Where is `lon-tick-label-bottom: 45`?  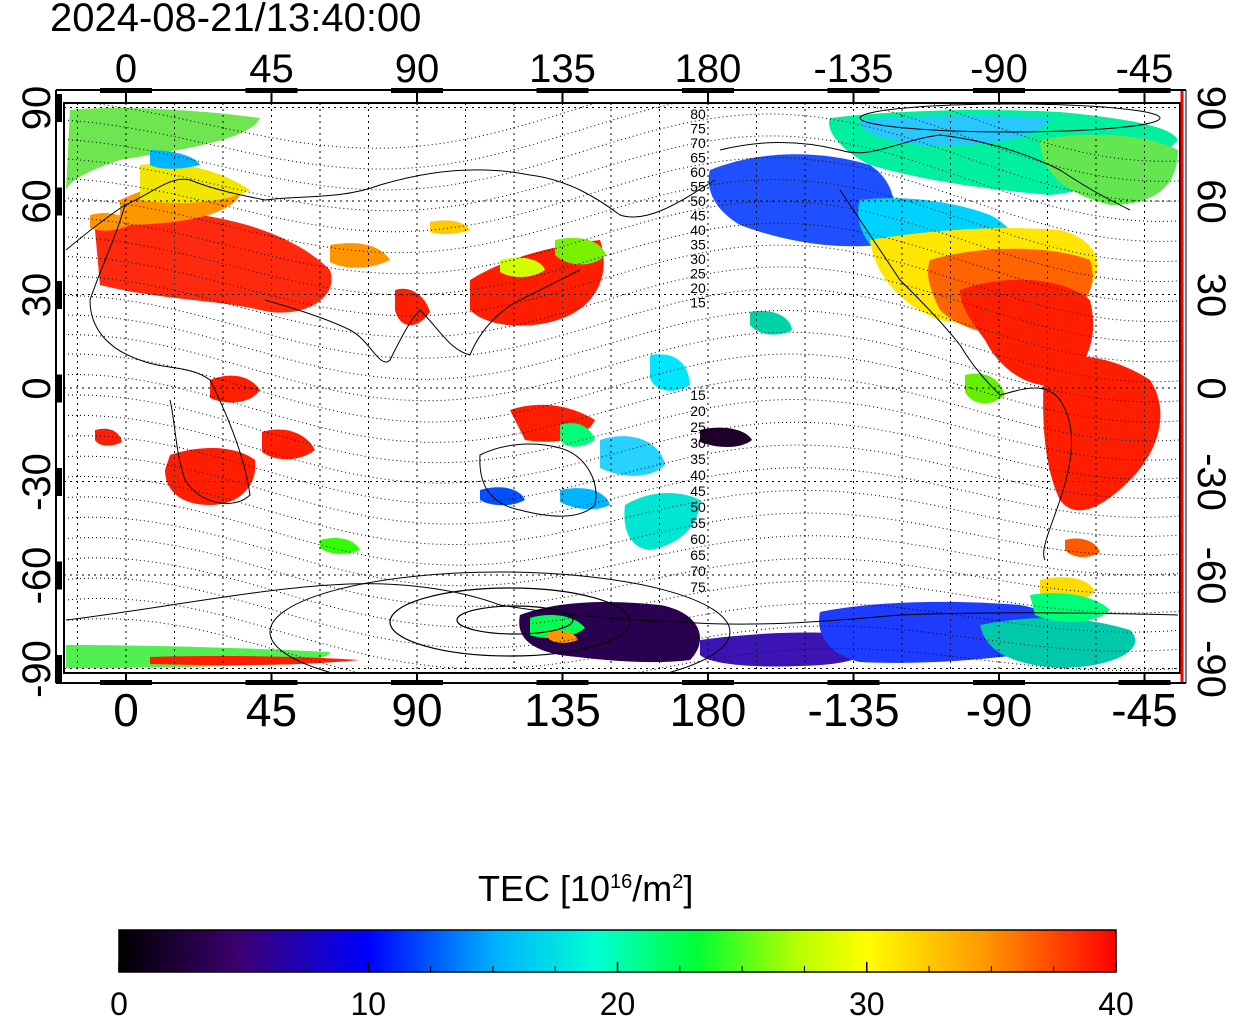 lon-tick-label-bottom: 45 is located at coordinates (271, 710).